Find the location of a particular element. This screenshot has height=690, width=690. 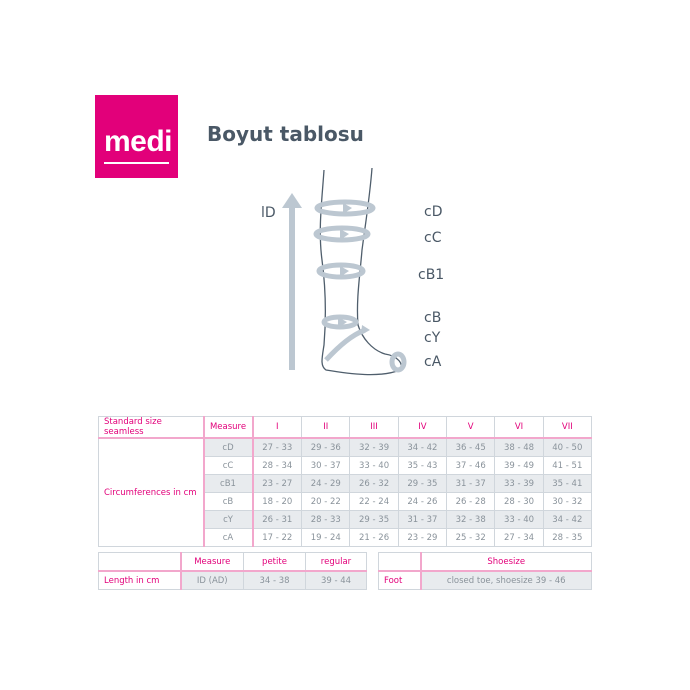

label-cA: cA is located at coordinates (433, 362).